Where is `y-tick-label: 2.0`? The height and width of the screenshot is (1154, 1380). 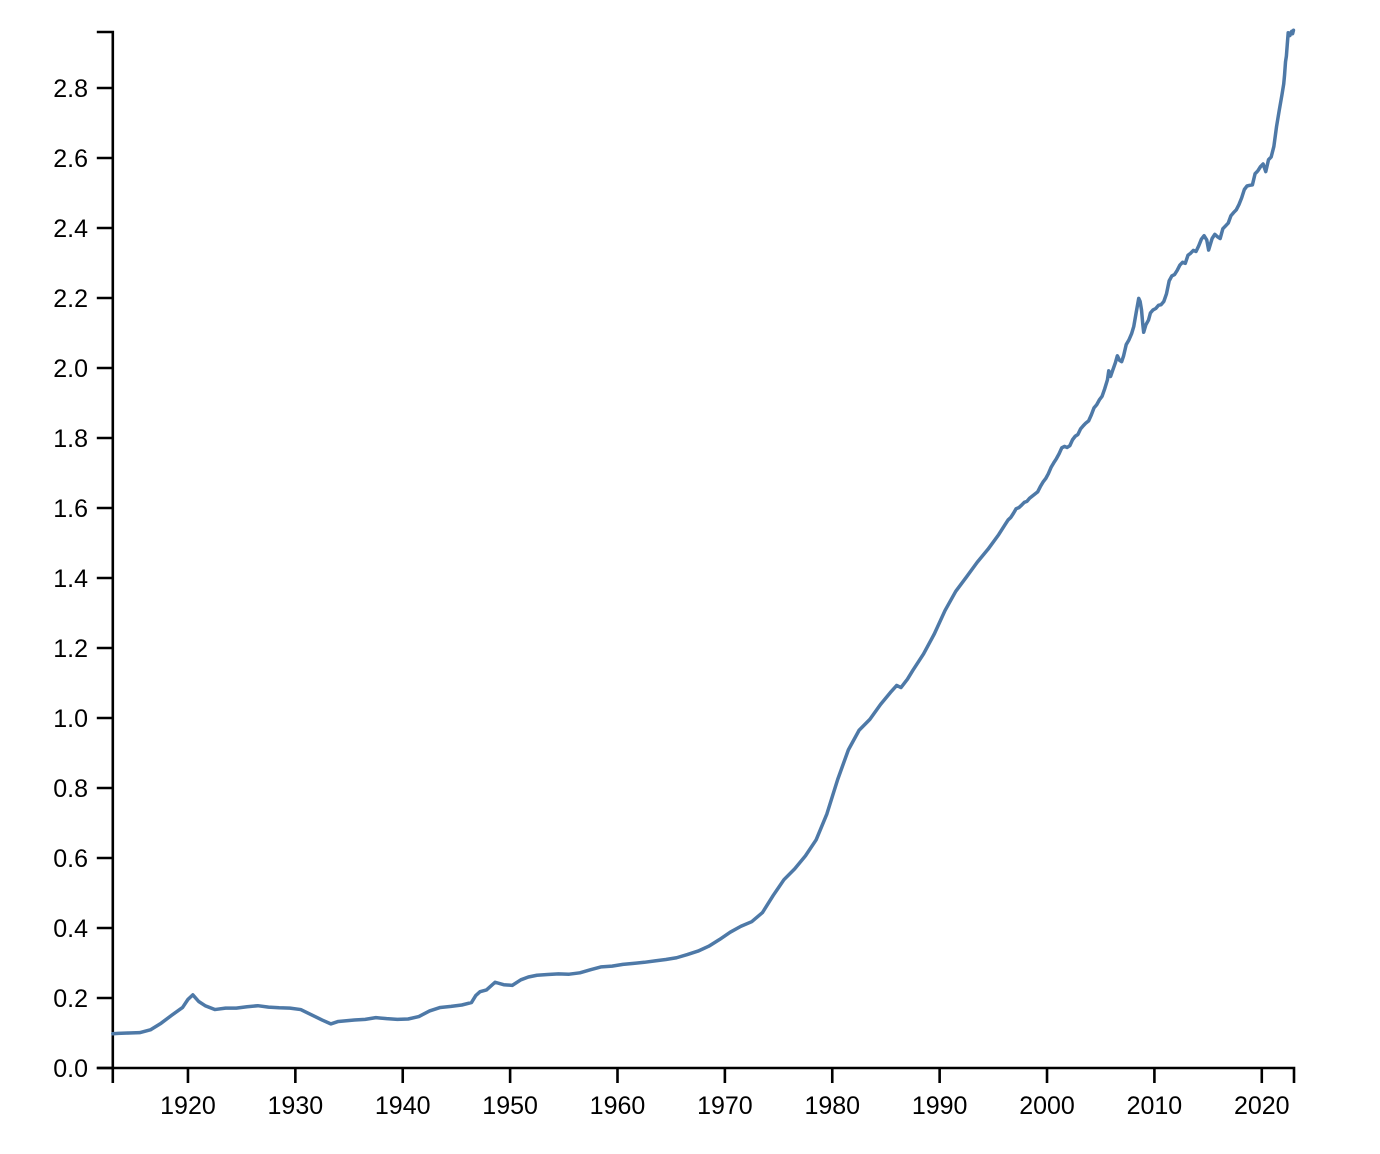 y-tick-label: 2.0 is located at coordinates (70, 369).